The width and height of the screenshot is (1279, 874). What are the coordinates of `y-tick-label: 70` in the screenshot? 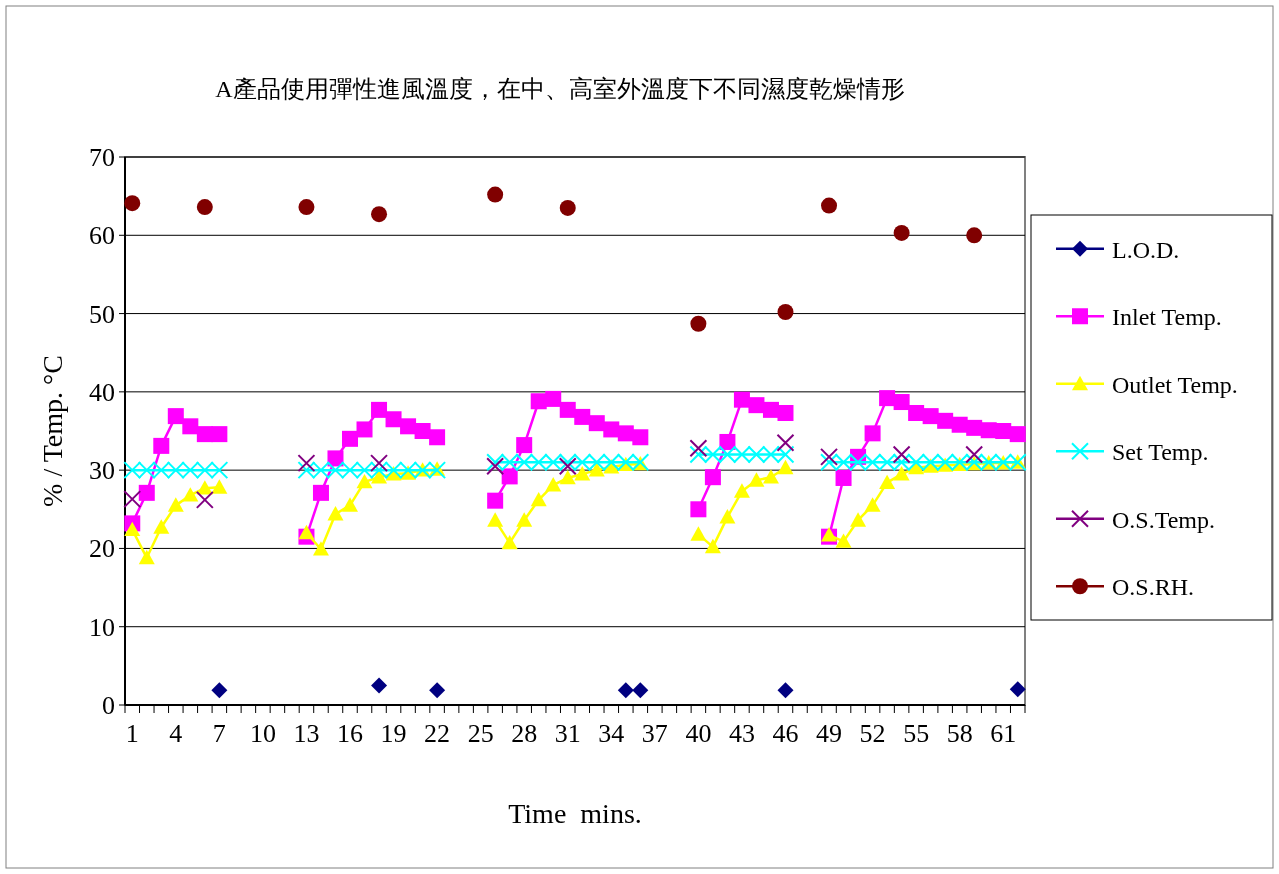 It's located at (102, 157).